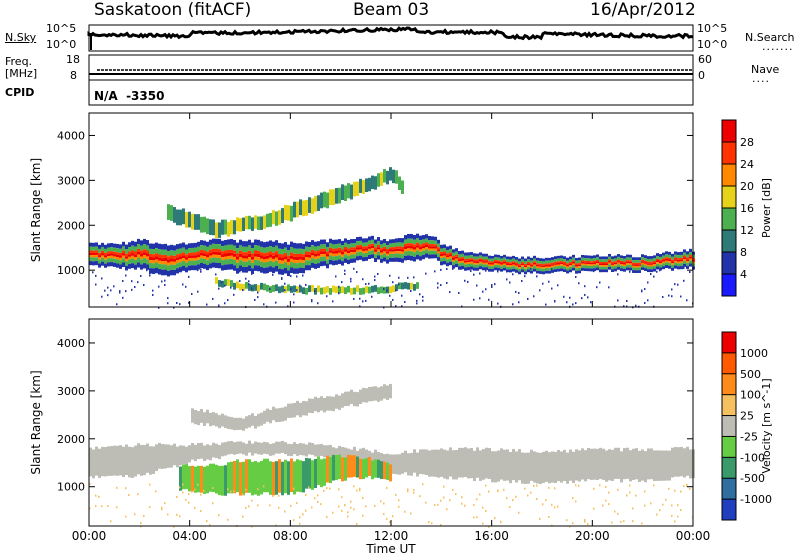  What do you see at coordinates (750, 374) in the screenshot?
I see `colorbar-tick-label: 500` at bounding box center [750, 374].